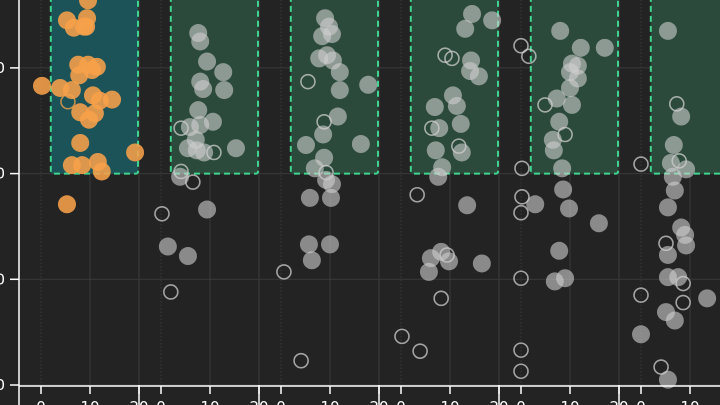 The height and width of the screenshot is (405, 720). Describe the element at coordinates (684, 87) in the screenshot. I see `highlight-region` at that location.